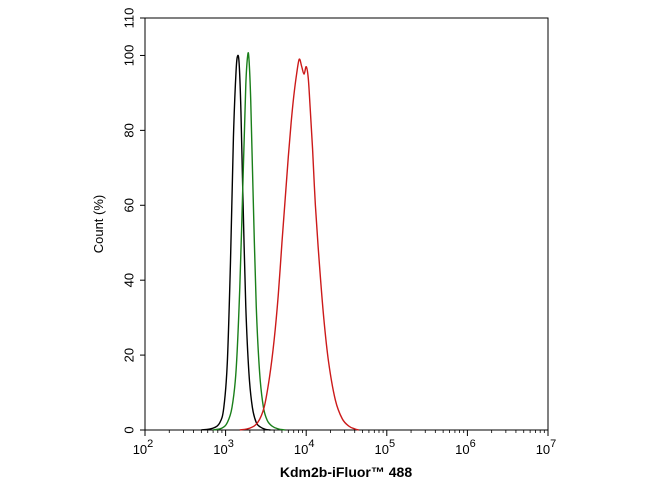 Image resolution: width=650 pixels, height=487 pixels. I want to click on y-tick-label: 40, so click(129, 280).